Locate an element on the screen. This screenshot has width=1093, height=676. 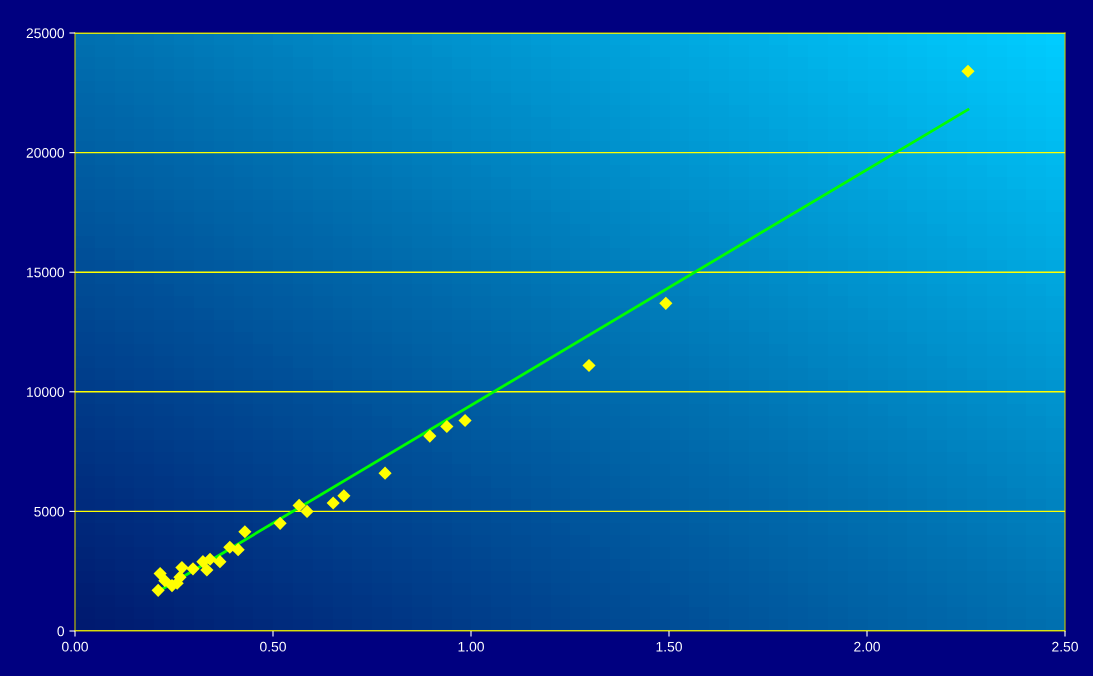
y-tick-label: 25000 is located at coordinates (45, 33).